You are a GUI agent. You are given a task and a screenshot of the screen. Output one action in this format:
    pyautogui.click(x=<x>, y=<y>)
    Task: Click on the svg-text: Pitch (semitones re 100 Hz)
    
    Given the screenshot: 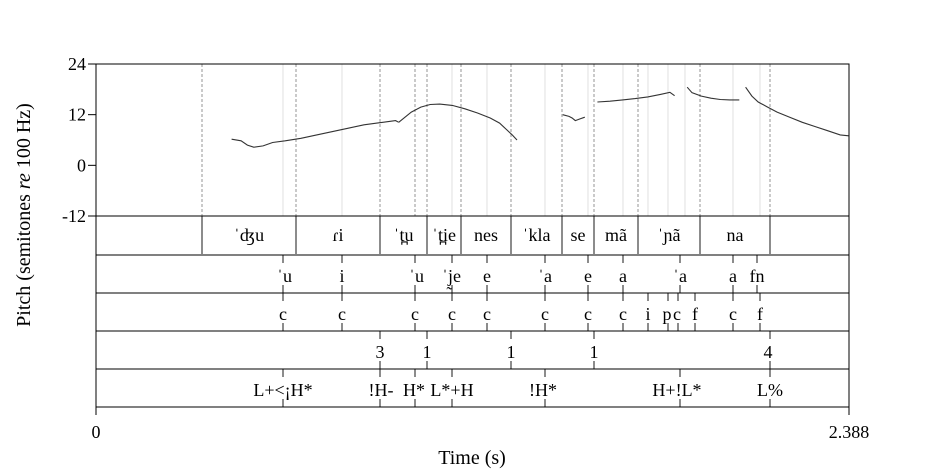 What is the action you would take?
    pyautogui.click(x=24, y=215)
    